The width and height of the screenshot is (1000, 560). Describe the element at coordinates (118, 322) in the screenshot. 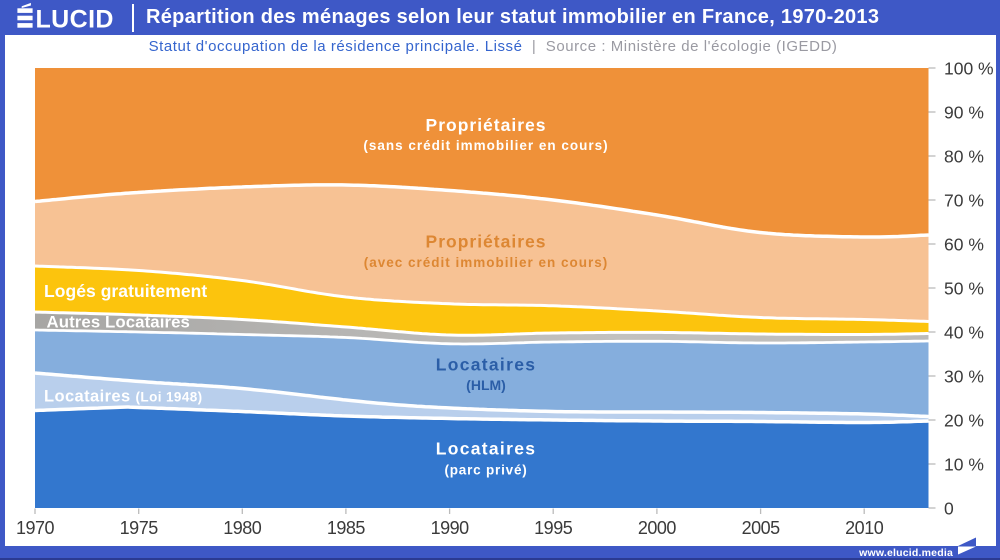

I see `svg-text: Autres Locataires` at that location.